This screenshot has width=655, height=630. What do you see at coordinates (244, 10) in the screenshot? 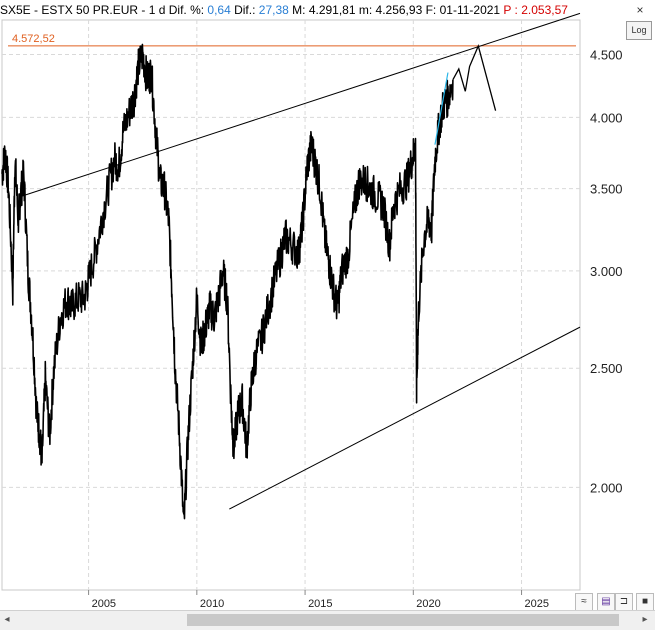
I see `dif-label: Dif.:` at bounding box center [244, 10].